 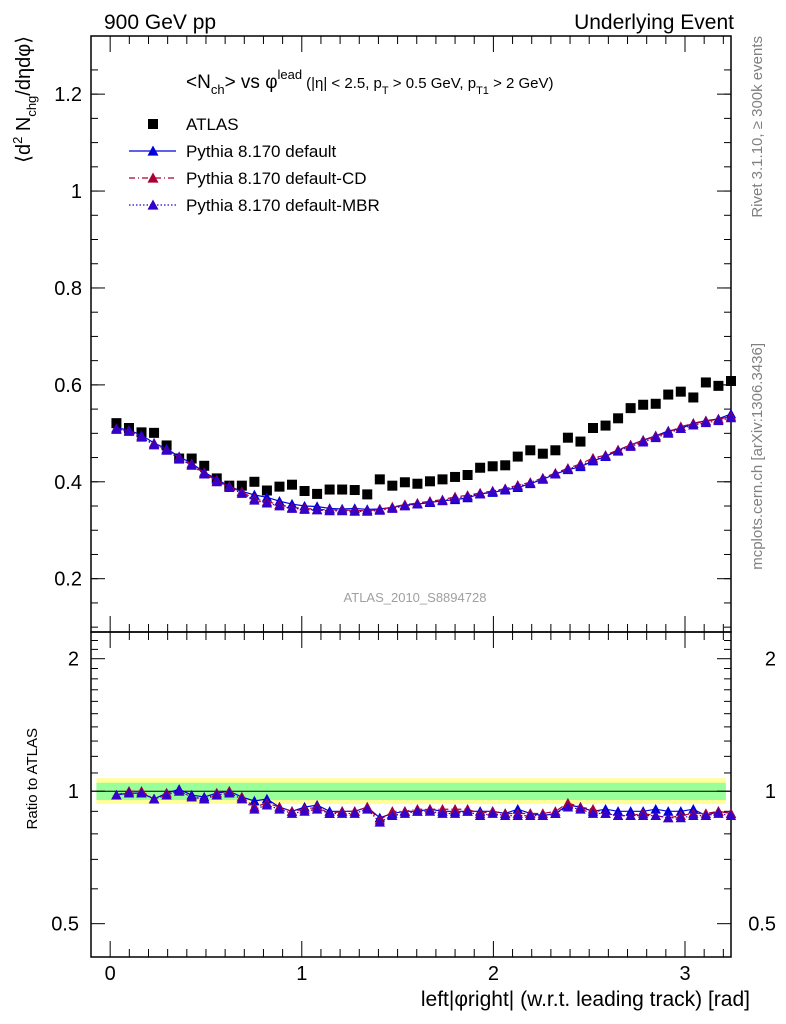 I want to click on main-y-axis-label: ⟨d2 Nchg/dηdφ⟩, so click(x=24, y=99).